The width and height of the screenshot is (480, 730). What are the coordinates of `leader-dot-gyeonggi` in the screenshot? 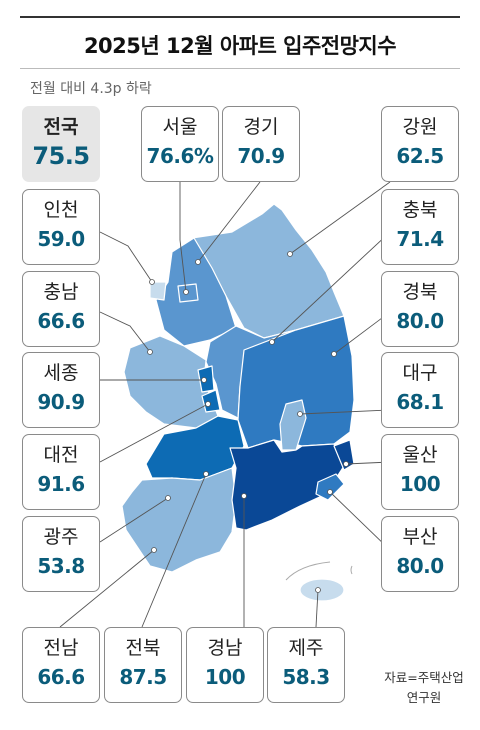 It's located at (198, 262).